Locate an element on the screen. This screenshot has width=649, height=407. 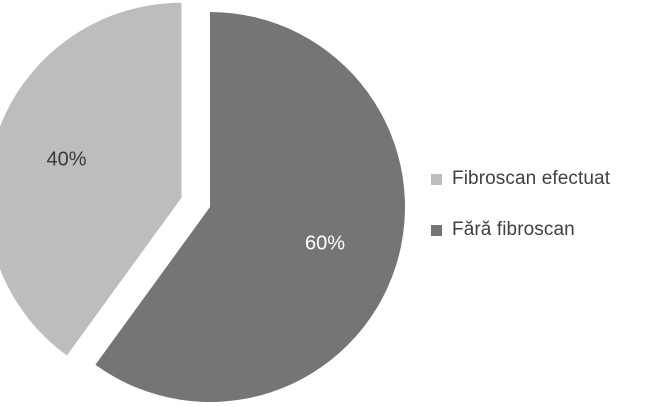
legend-item-fibroscan-efectuat: Fibroscan efectuat is located at coordinates (539, 179).